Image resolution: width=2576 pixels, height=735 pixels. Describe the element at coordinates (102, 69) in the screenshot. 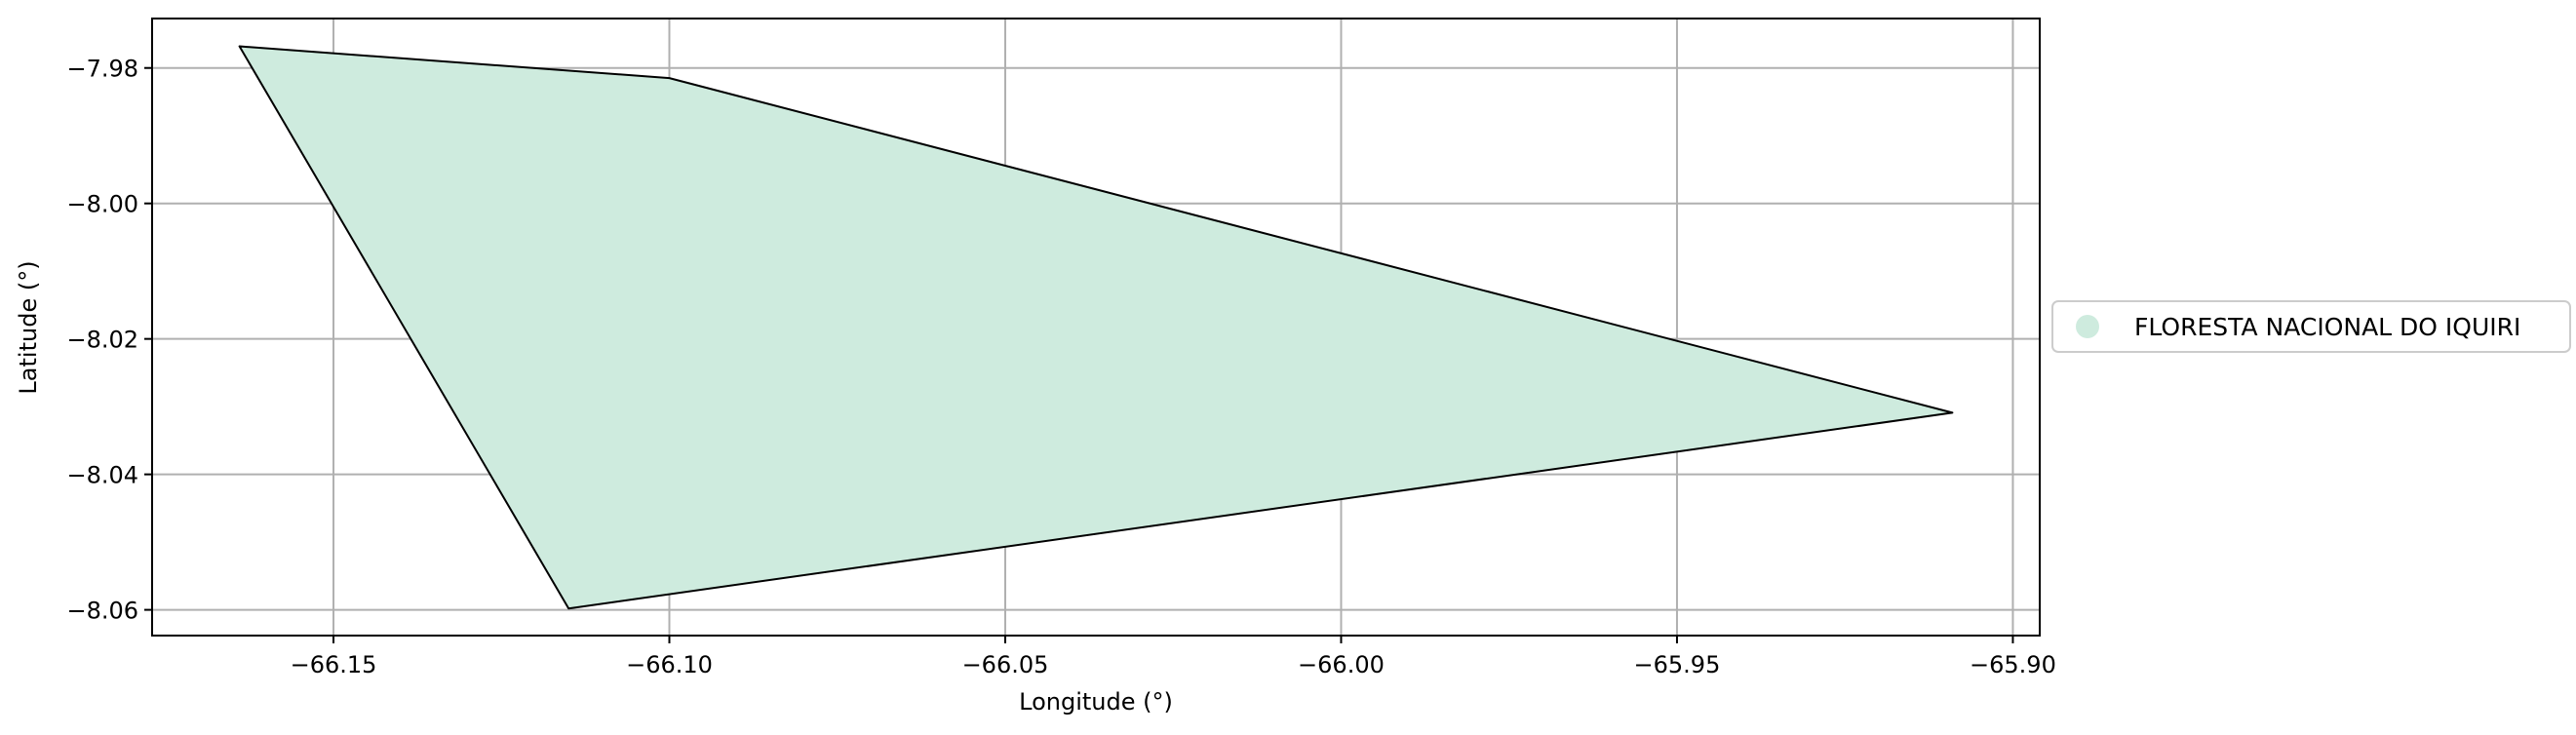

I see `y-tick-label: −7.98` at that location.